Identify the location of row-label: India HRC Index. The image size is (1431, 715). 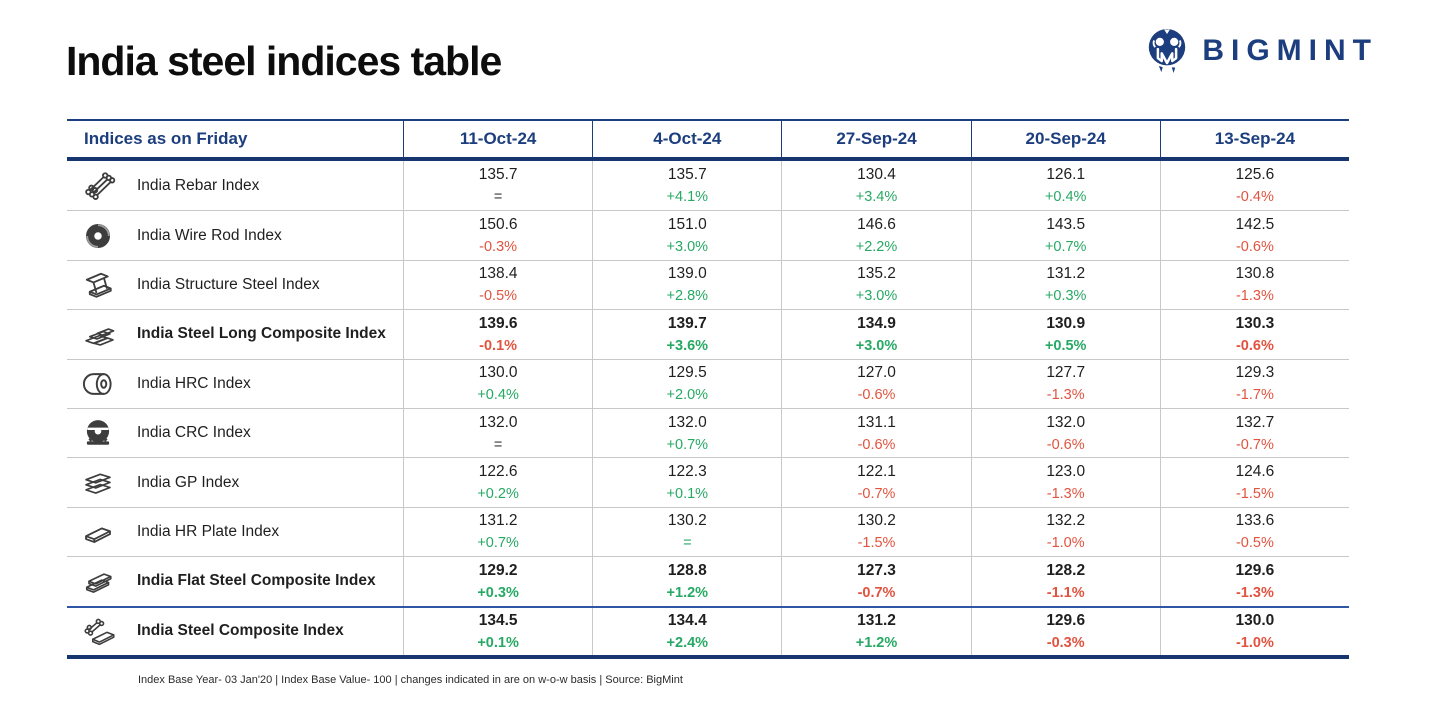
(194, 383).